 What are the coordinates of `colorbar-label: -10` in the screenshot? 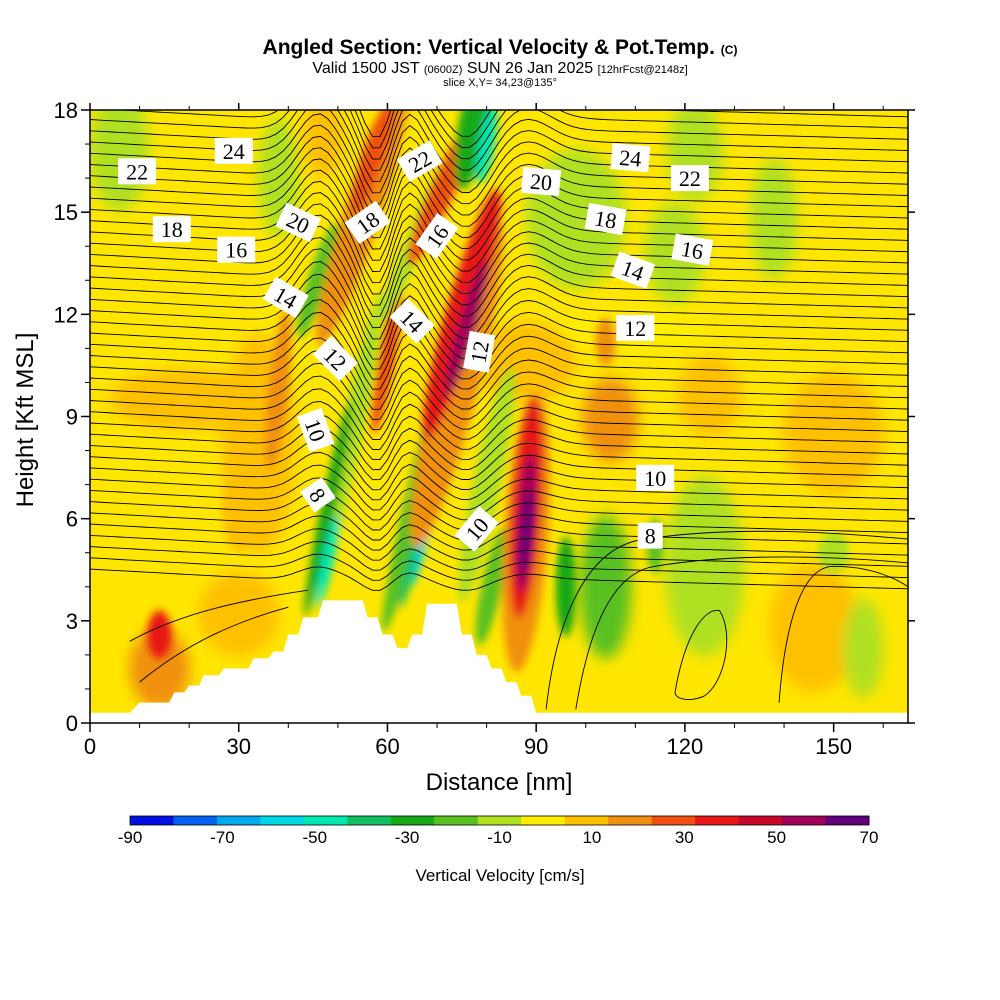 It's located at (499, 837).